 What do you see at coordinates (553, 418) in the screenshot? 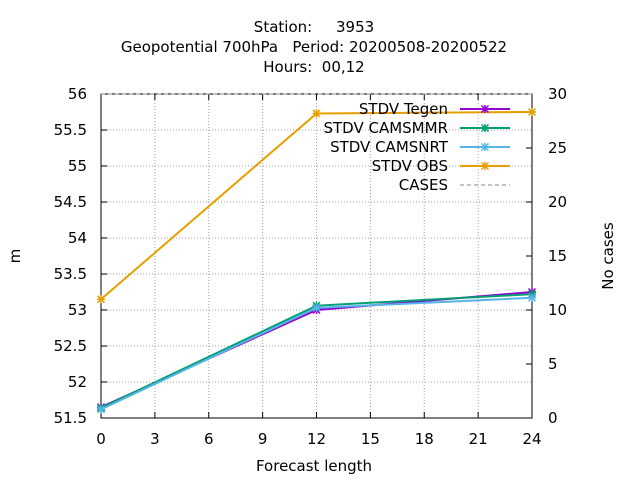
I see `y2-tick-label: 0` at bounding box center [553, 418].